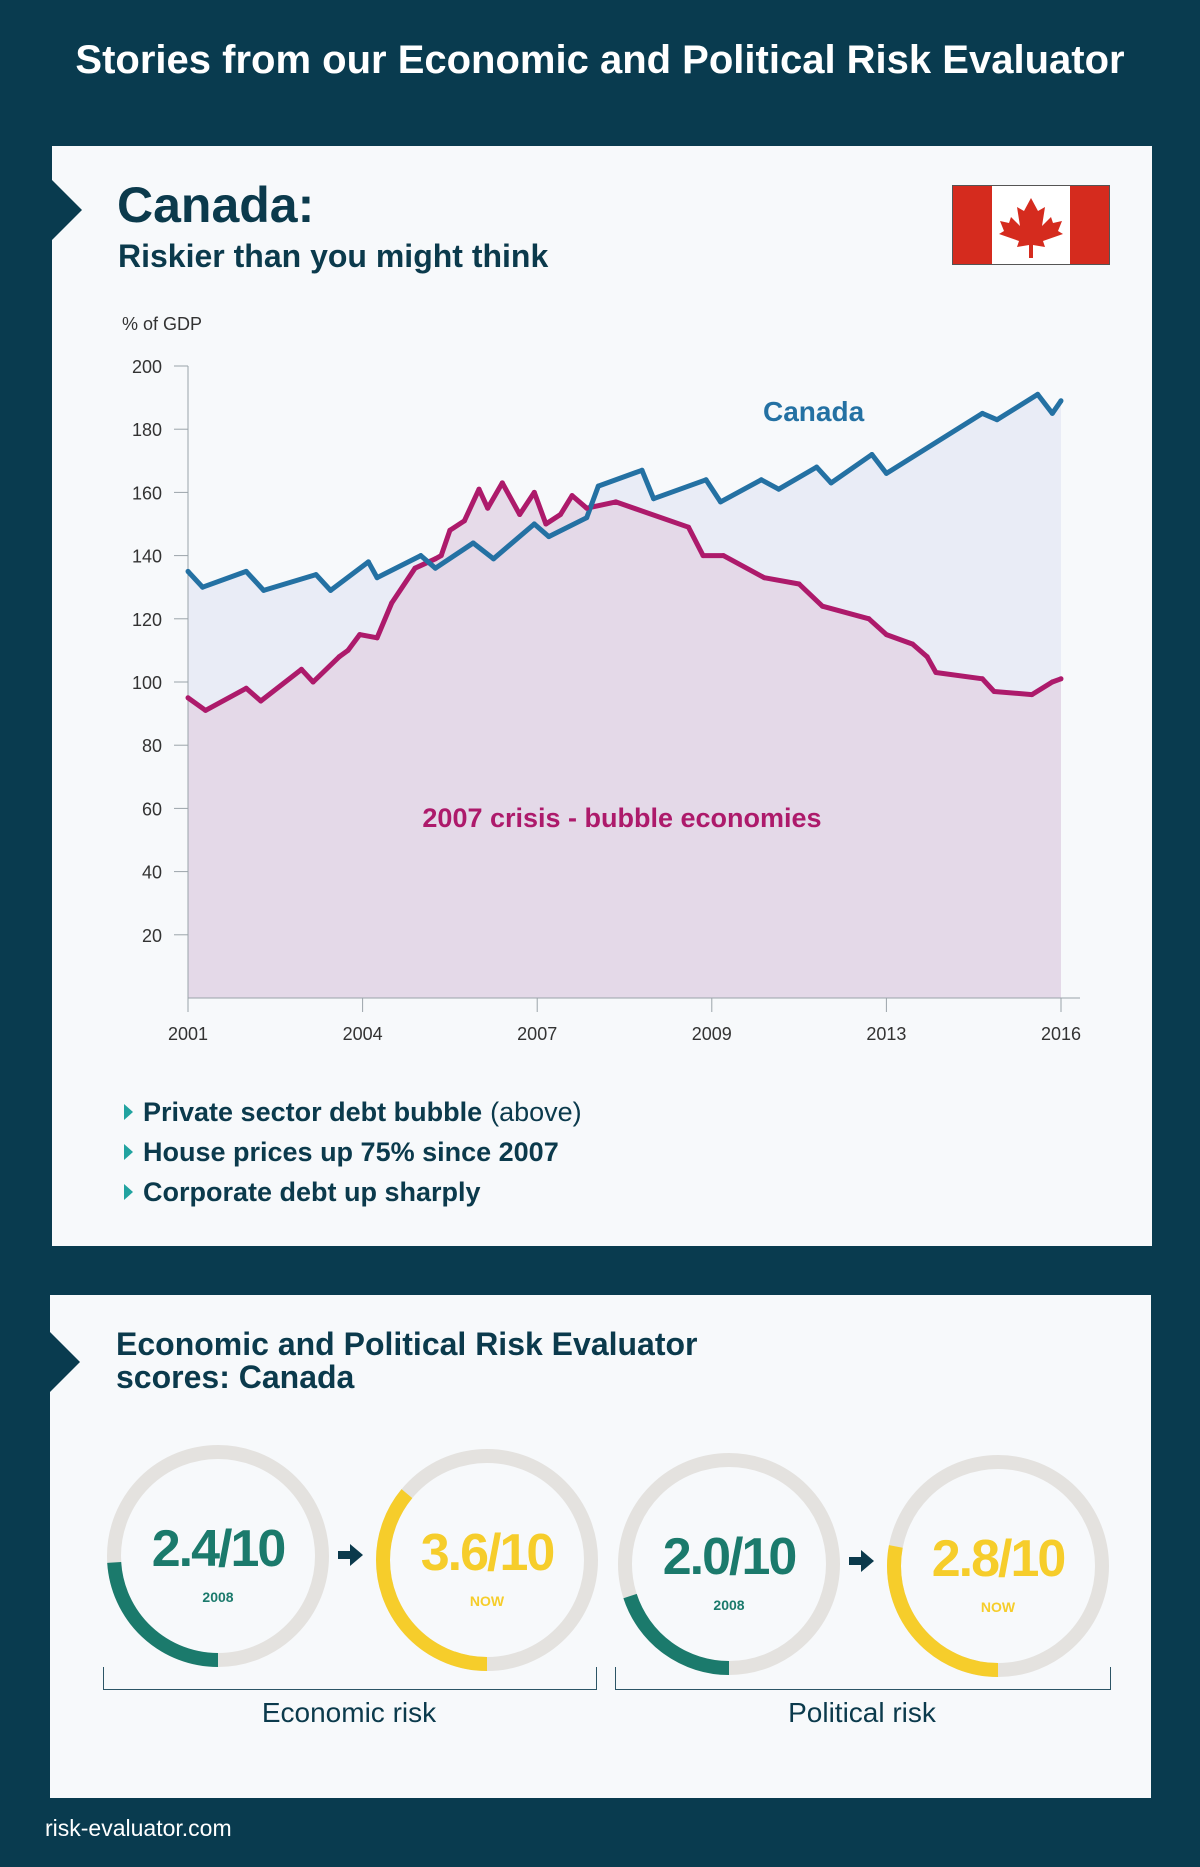 The image size is (1200, 1867). I want to click on x-tick-label: 2016, so click(1061, 1034).